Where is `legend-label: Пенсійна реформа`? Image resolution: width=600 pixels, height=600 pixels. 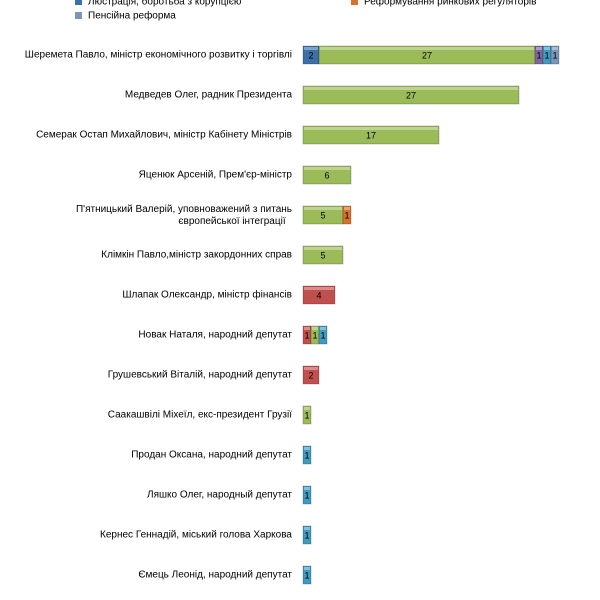
legend-label: Пенсійна реформа is located at coordinates (132, 16).